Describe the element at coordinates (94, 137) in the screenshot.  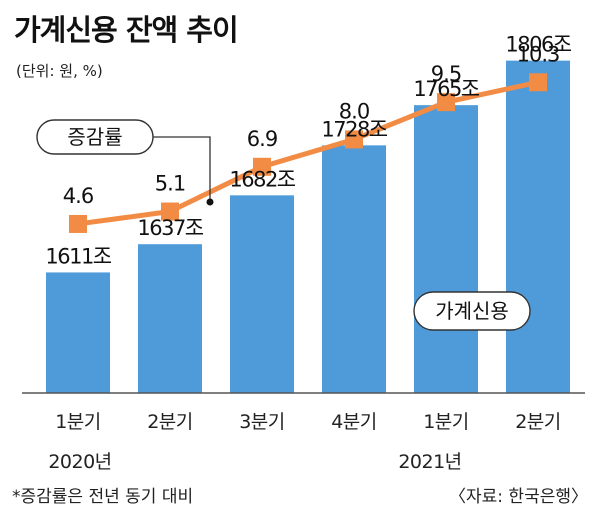
I see `growth-rate-callout-label: 증감률` at that location.